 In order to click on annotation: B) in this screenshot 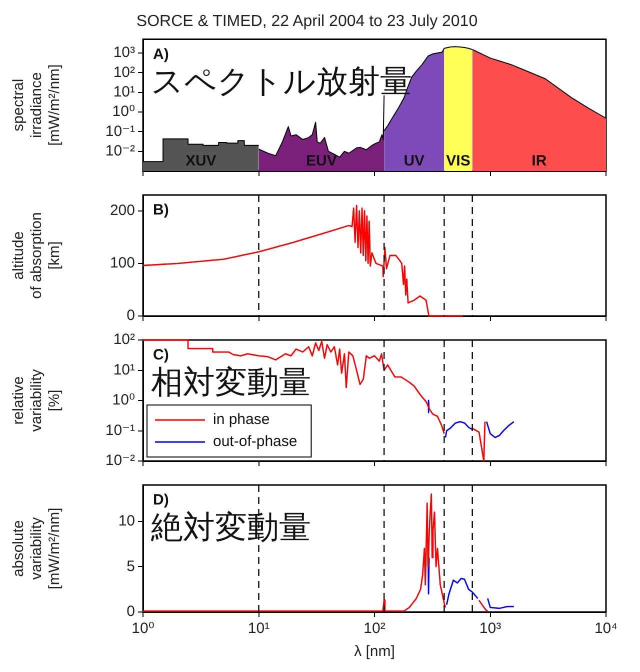, I will do `click(161, 210)`.